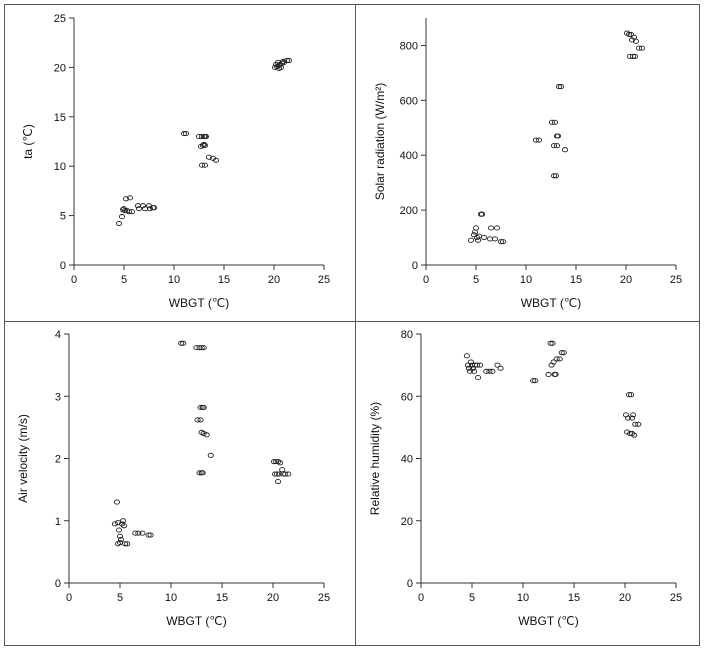 Image resolution: width=704 pixels, height=651 pixels. I want to click on y-tick-label: 800, so click(409, 46).